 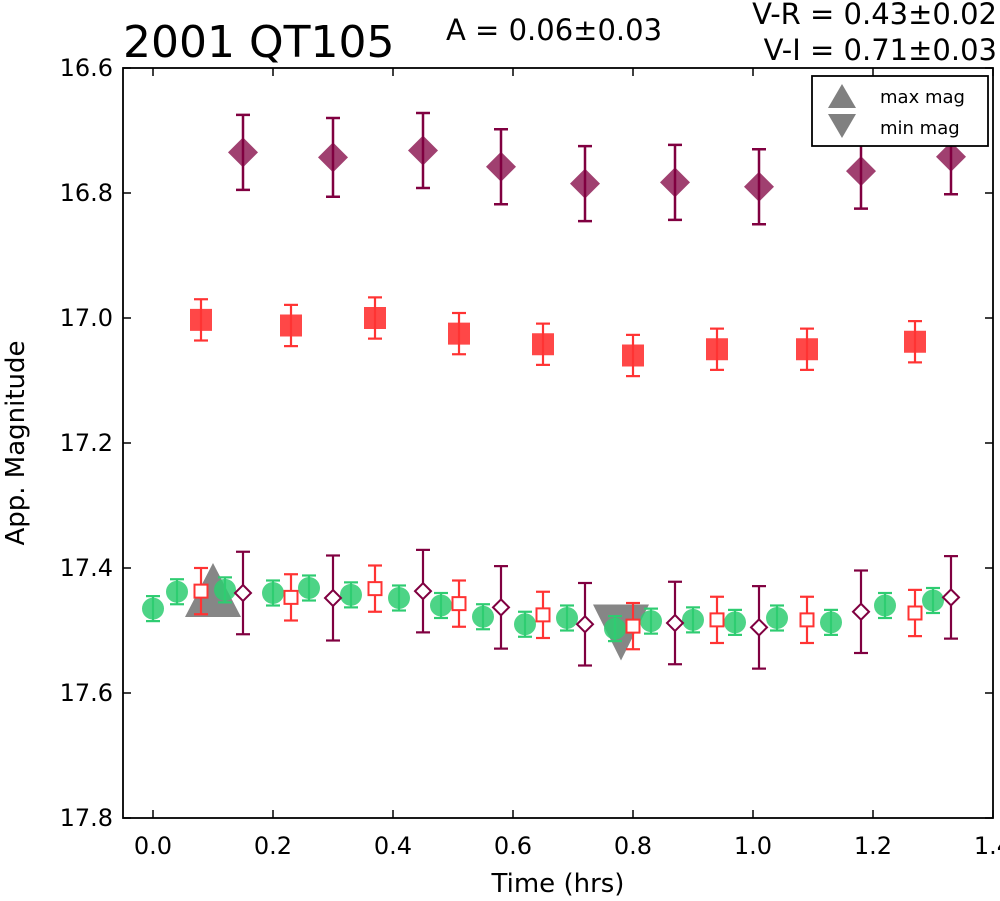 I want to click on x-tick-label: 0.0, so click(x=153, y=846).